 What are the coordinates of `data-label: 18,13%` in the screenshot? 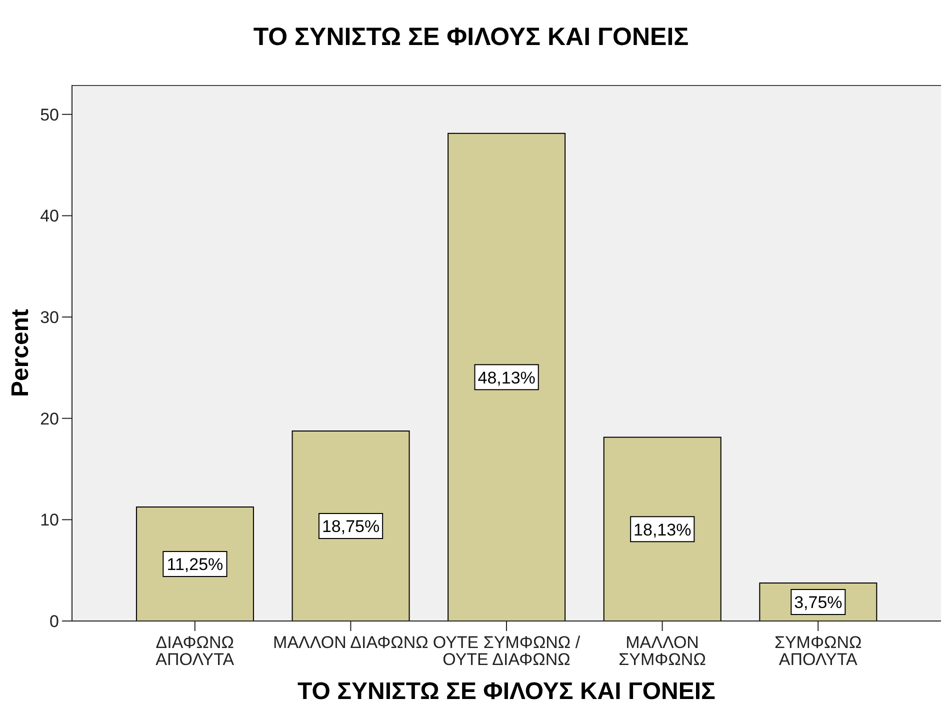 It's located at (663, 530).